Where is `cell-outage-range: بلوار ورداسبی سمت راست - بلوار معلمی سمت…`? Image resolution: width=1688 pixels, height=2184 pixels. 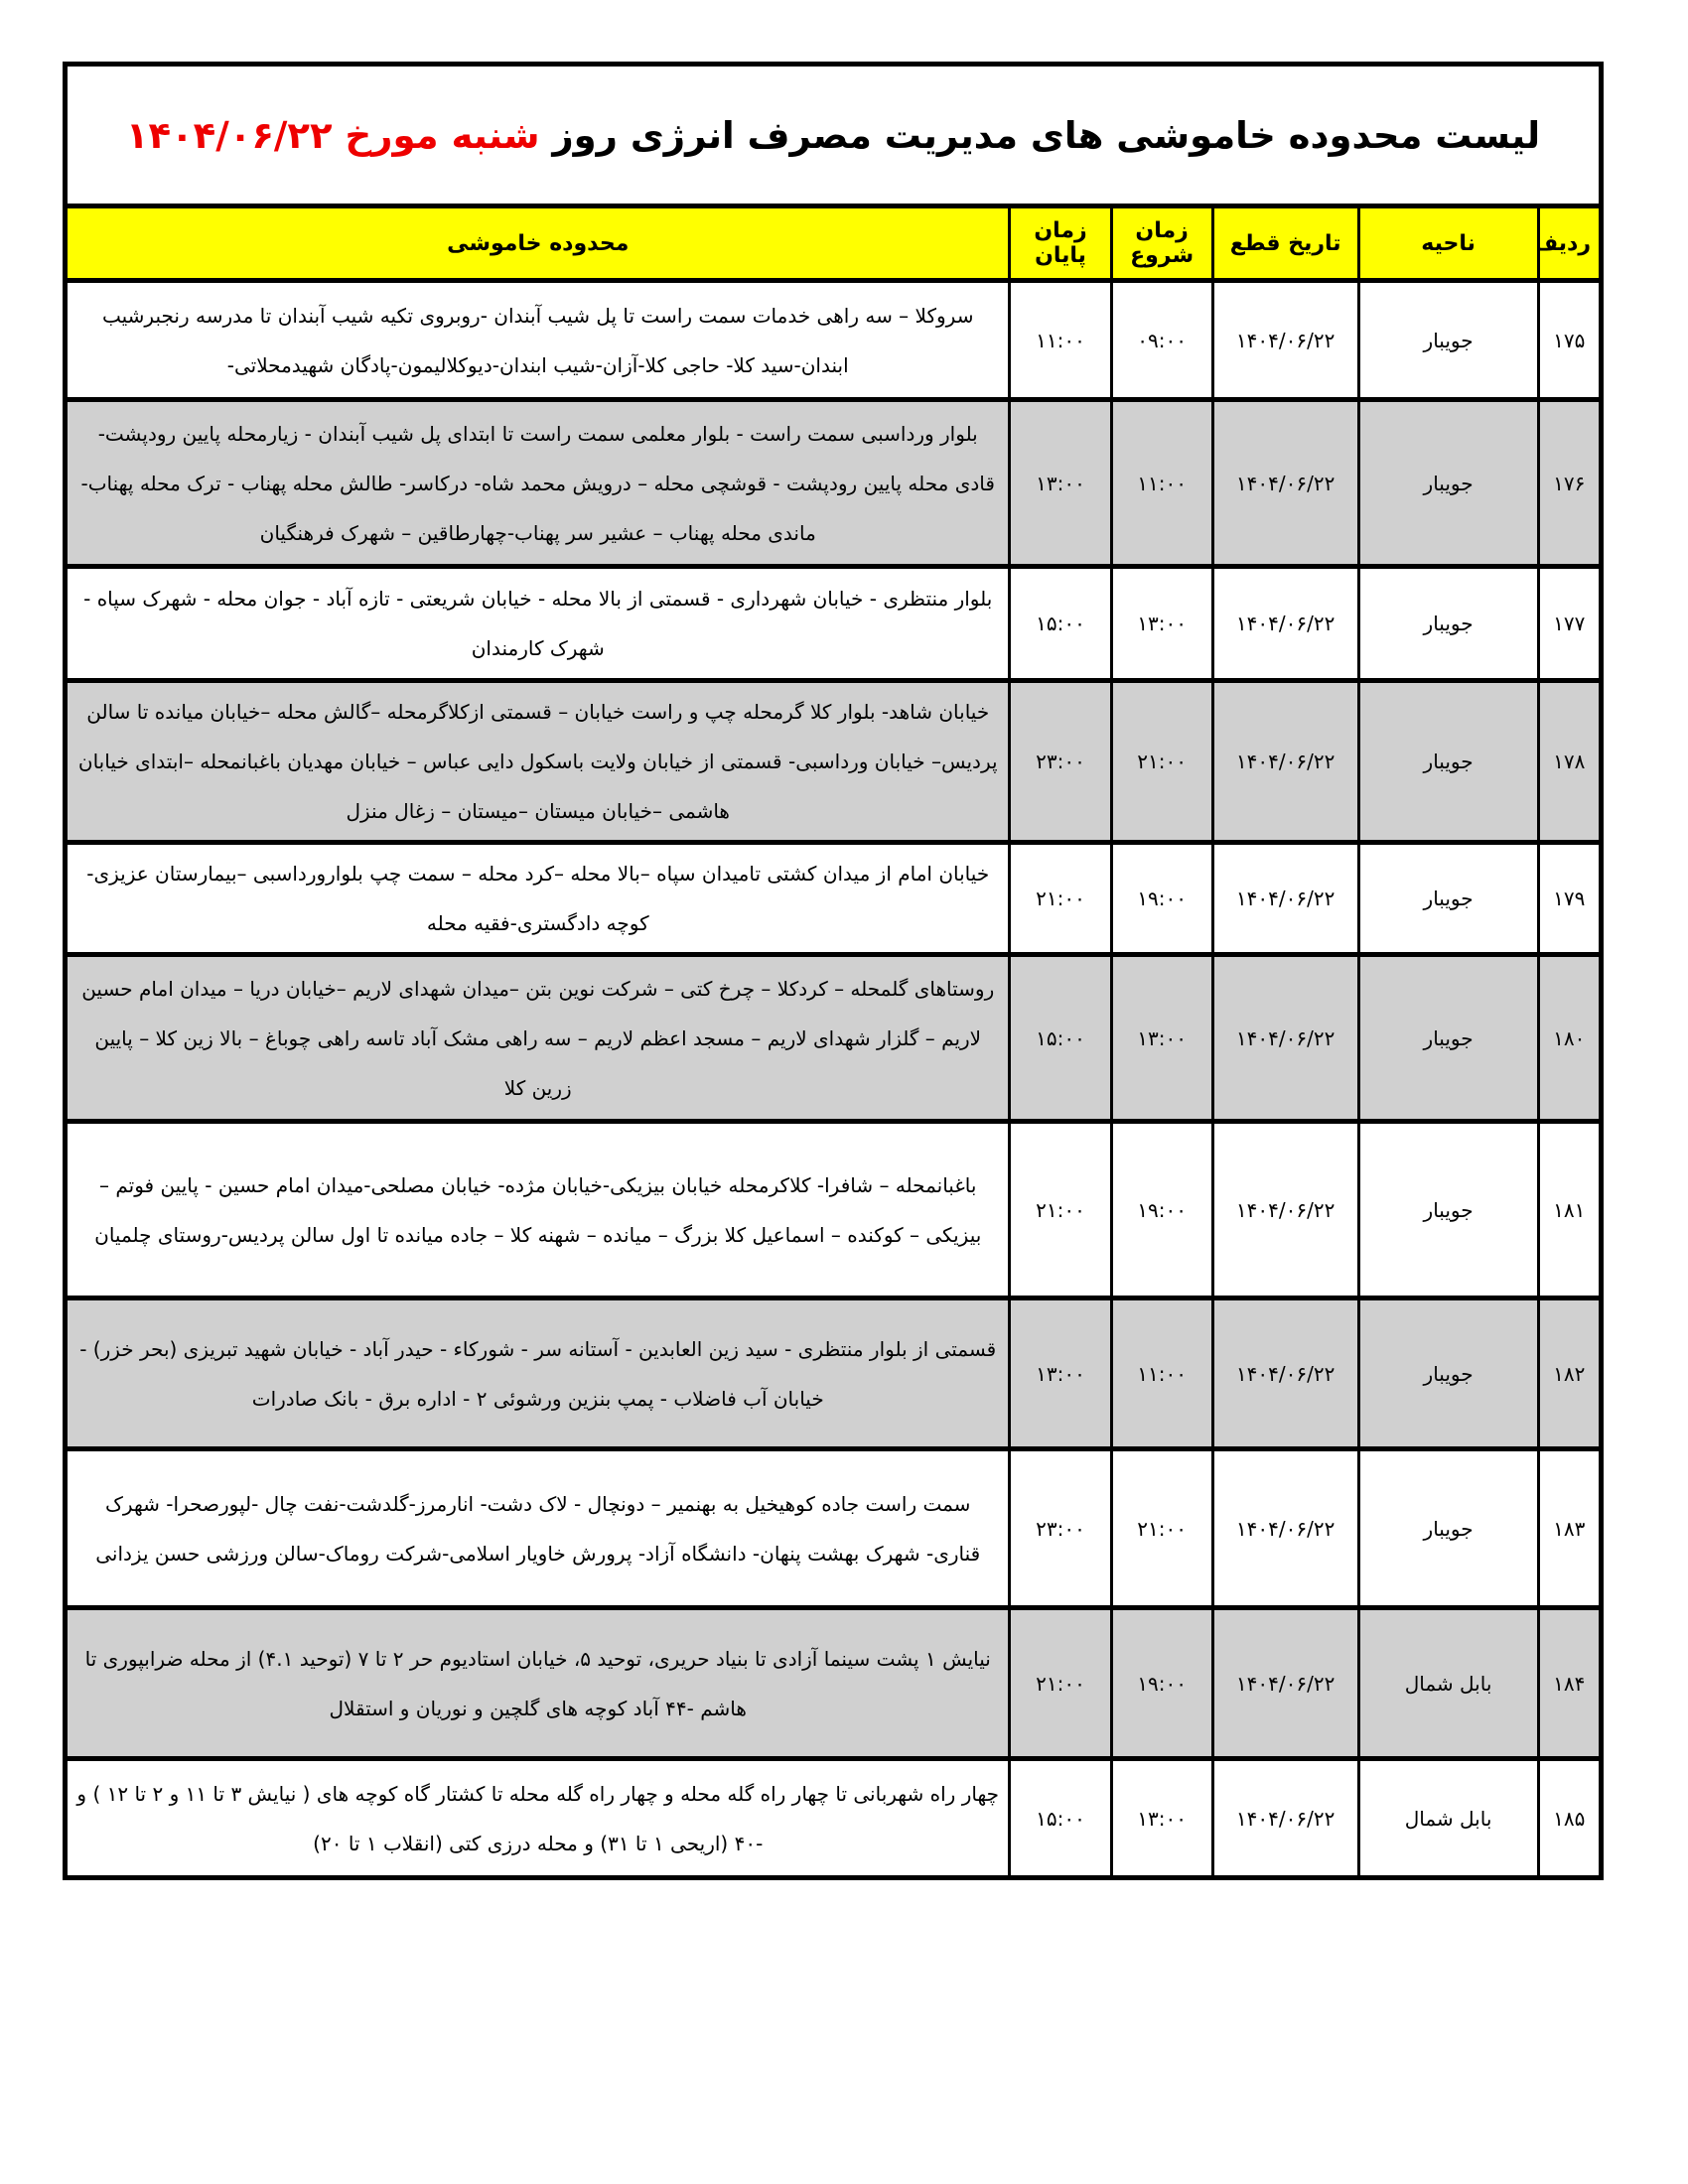 cell-outage-range: بلوار ورداسبی سمت راست - بلوار معلمی سمت… is located at coordinates (537, 483).